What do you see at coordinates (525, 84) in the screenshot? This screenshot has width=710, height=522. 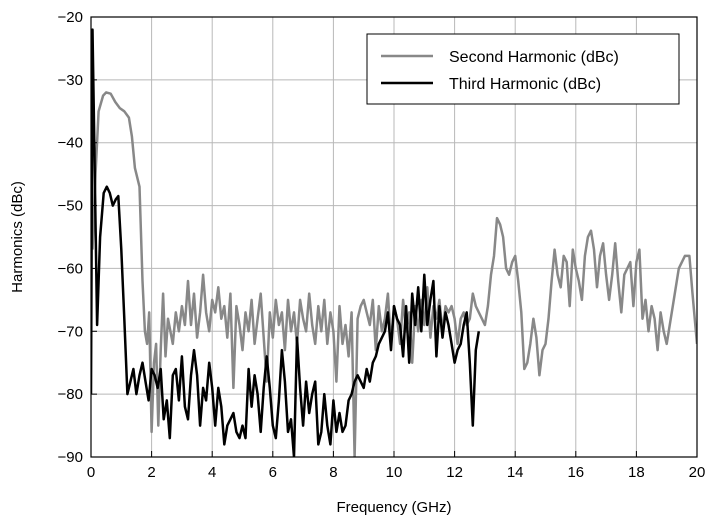 I see `legend-label-third-harmonic: Third Harmonic (dBc)` at bounding box center [525, 84].